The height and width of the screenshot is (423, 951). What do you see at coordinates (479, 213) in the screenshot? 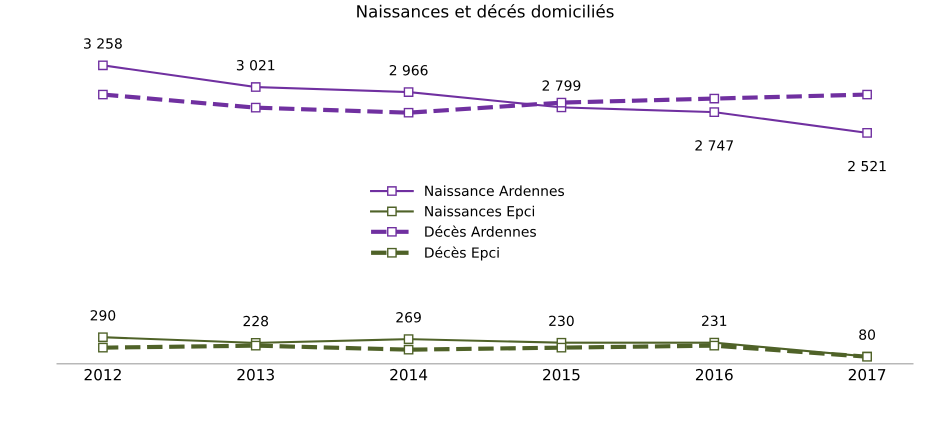
I see `legend-label: Naissances Epci` at bounding box center [479, 213].